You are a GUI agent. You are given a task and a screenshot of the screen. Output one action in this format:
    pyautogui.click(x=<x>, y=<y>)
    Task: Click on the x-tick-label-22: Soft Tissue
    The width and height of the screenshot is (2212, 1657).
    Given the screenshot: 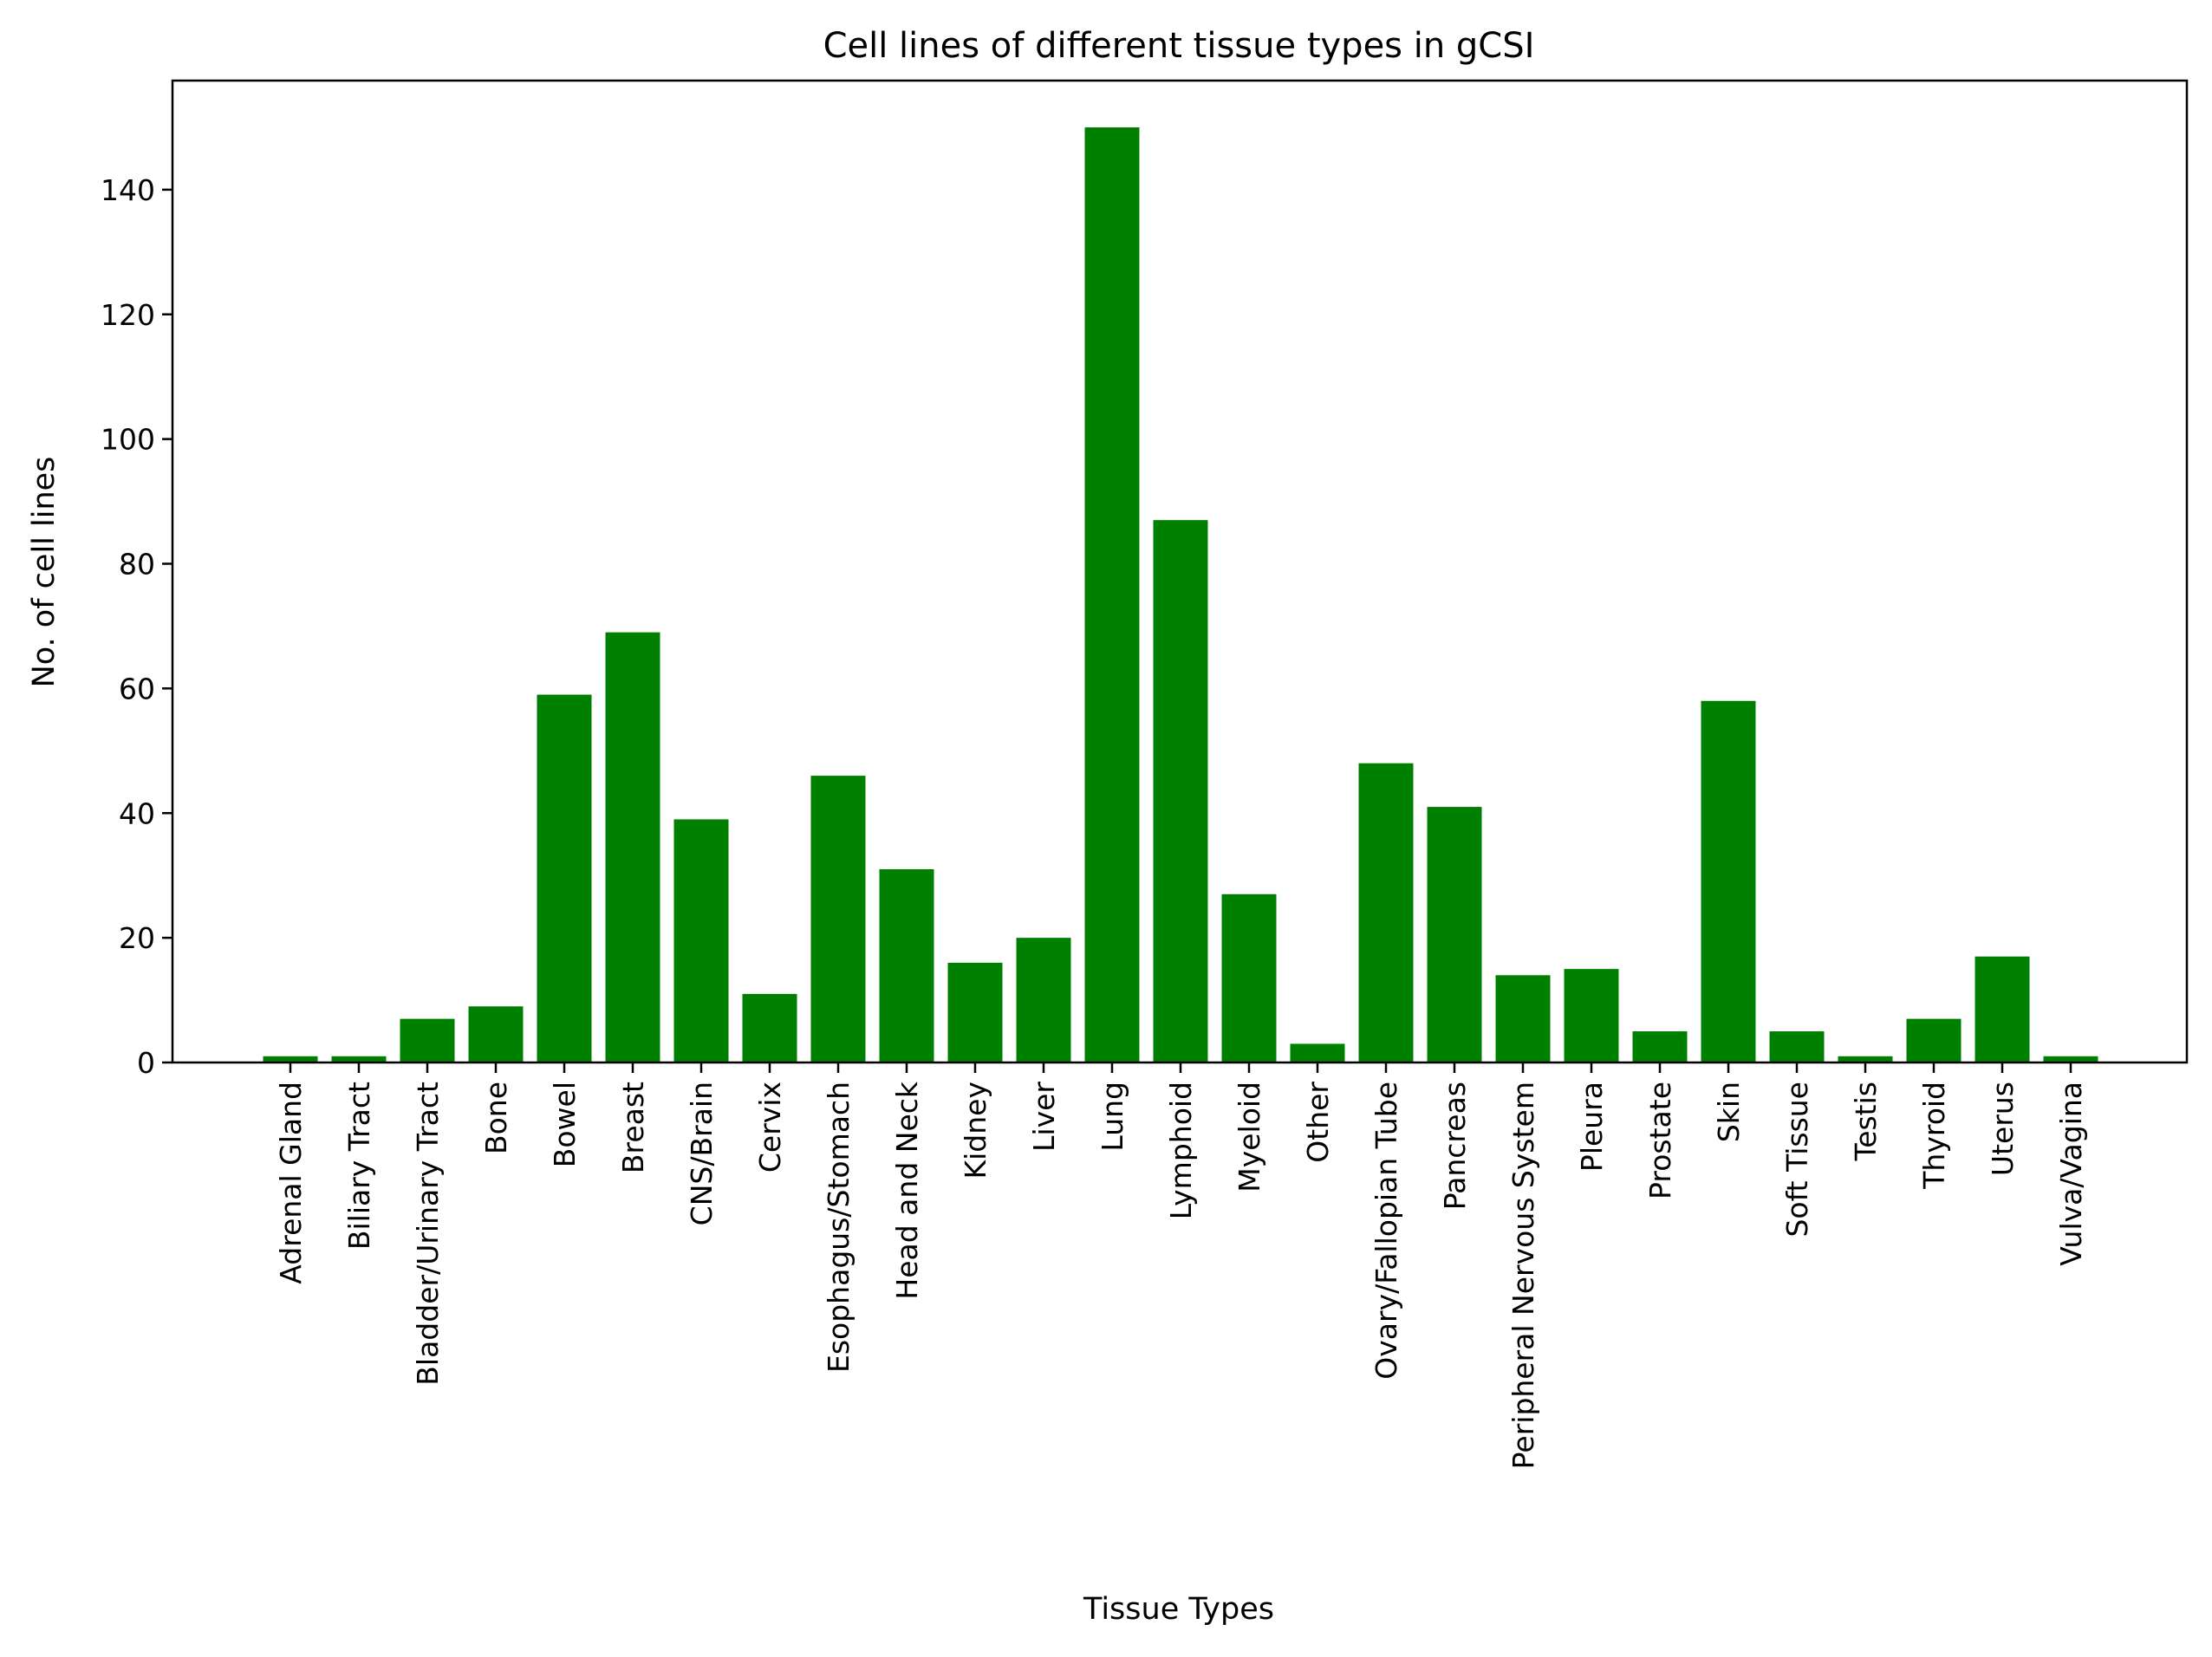 What is the action you would take?
    pyautogui.click(x=1797, y=1160)
    